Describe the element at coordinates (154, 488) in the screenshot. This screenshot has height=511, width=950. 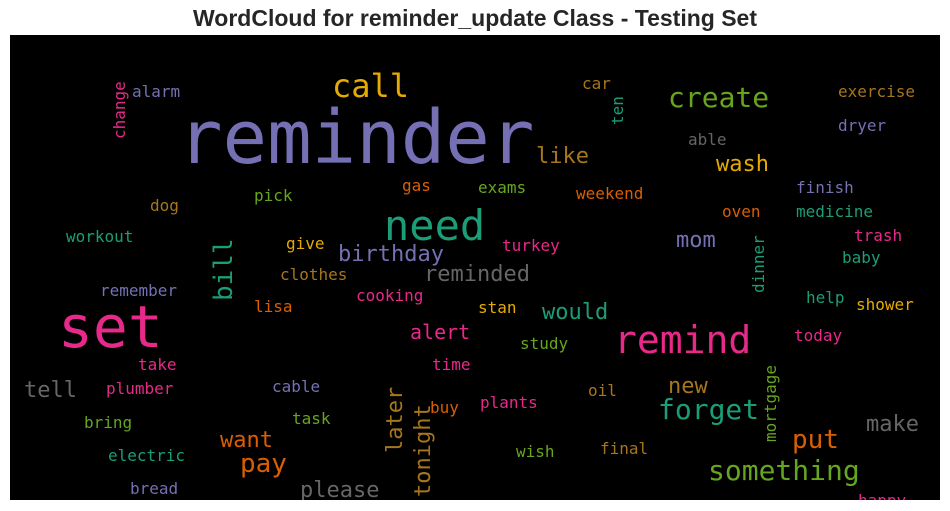
I see `word-bread: bread` at that location.